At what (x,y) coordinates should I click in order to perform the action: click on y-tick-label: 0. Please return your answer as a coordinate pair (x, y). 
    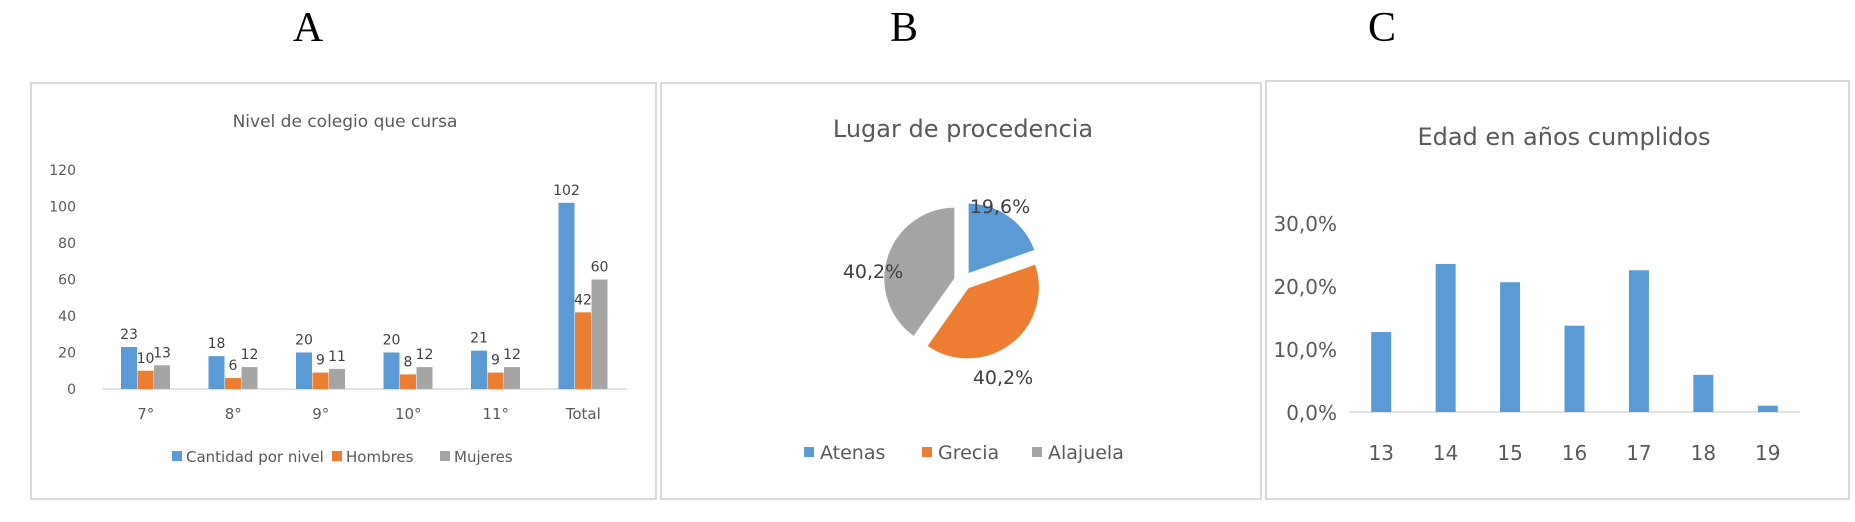
    Looking at the image, I should click on (71, 390).